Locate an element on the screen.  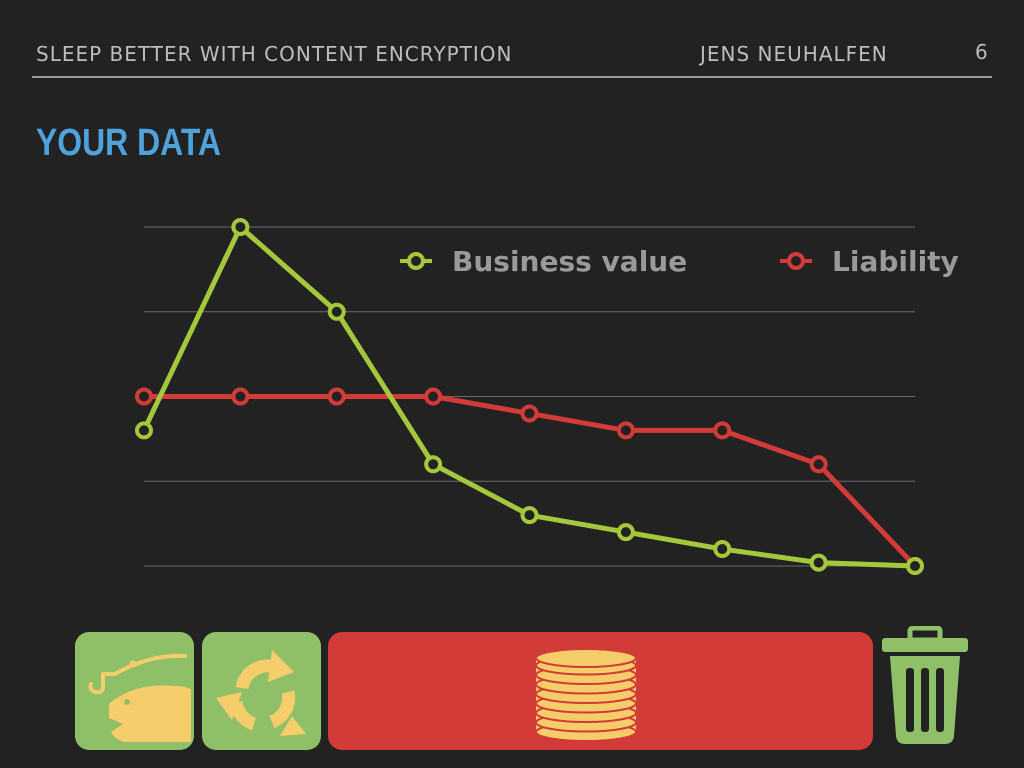
tile-retain is located at coordinates (600, 691).